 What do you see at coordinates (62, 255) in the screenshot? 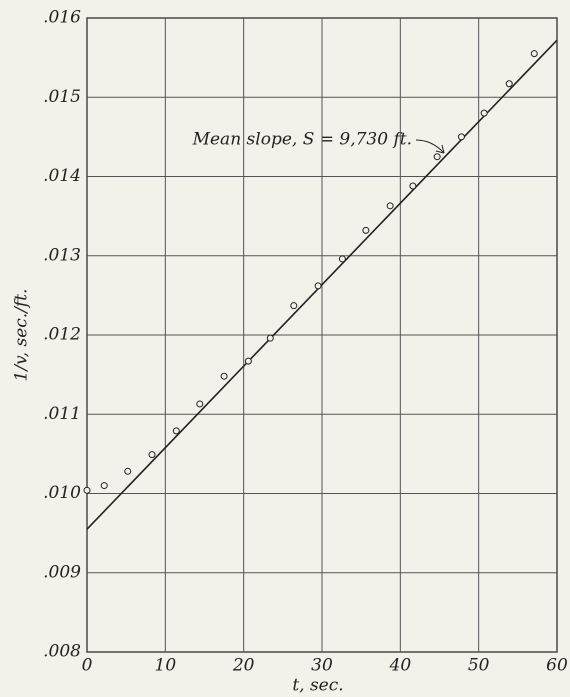
I see `y-tick-label: .013` at bounding box center [62, 255].